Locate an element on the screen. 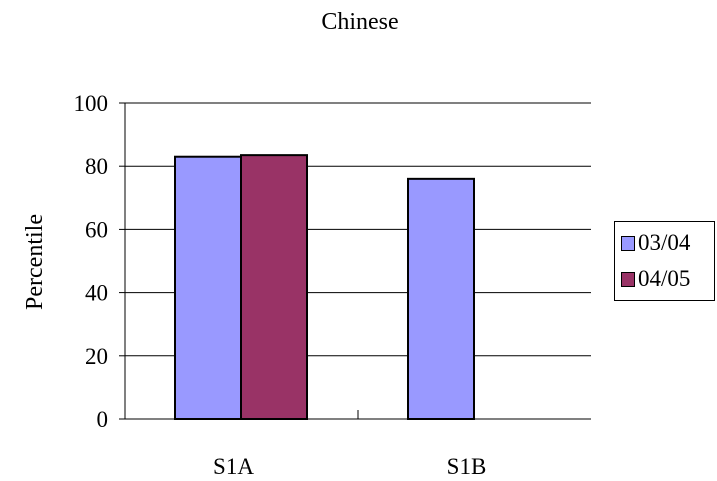  y-tick-label: 0 is located at coordinates (103, 419).